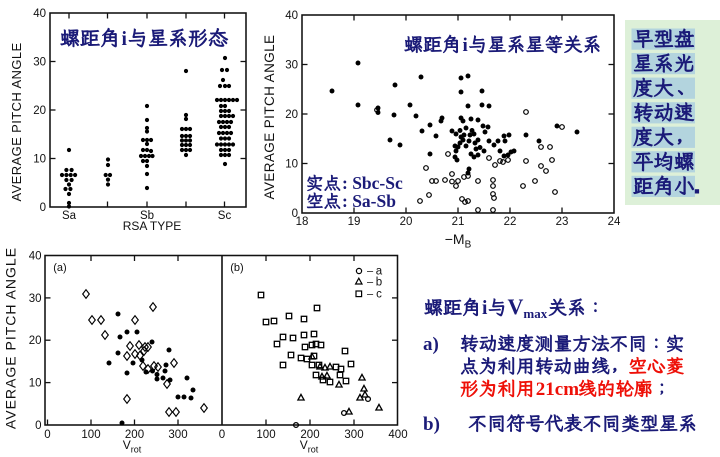 Image resolution: width=720 pixels, height=457 pixels. What do you see at coordinates (369, 201) in the screenshot?
I see `svg-text:: Sa-Sb: : Sa-Sb` at bounding box center [369, 201].